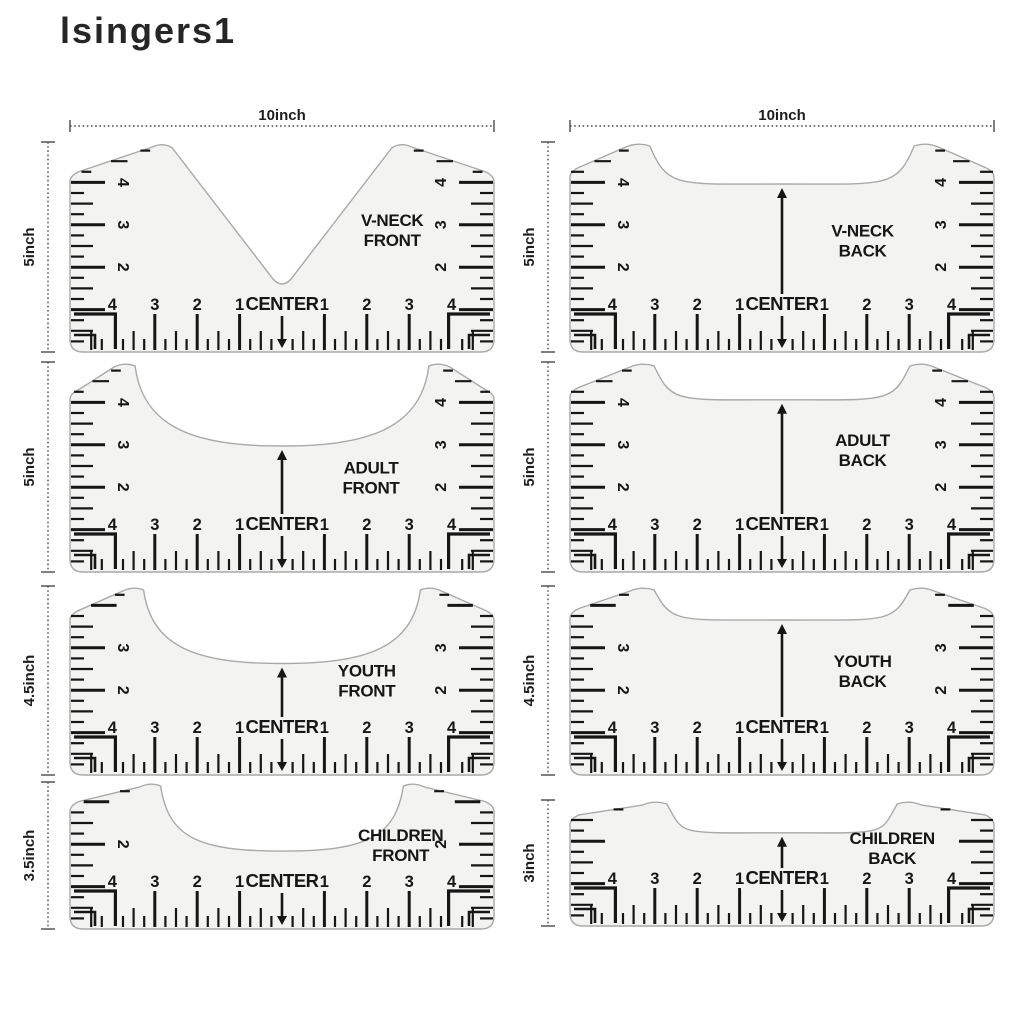  Describe the element at coordinates (782, 126) in the screenshot. I see `width-indicator` at that location.